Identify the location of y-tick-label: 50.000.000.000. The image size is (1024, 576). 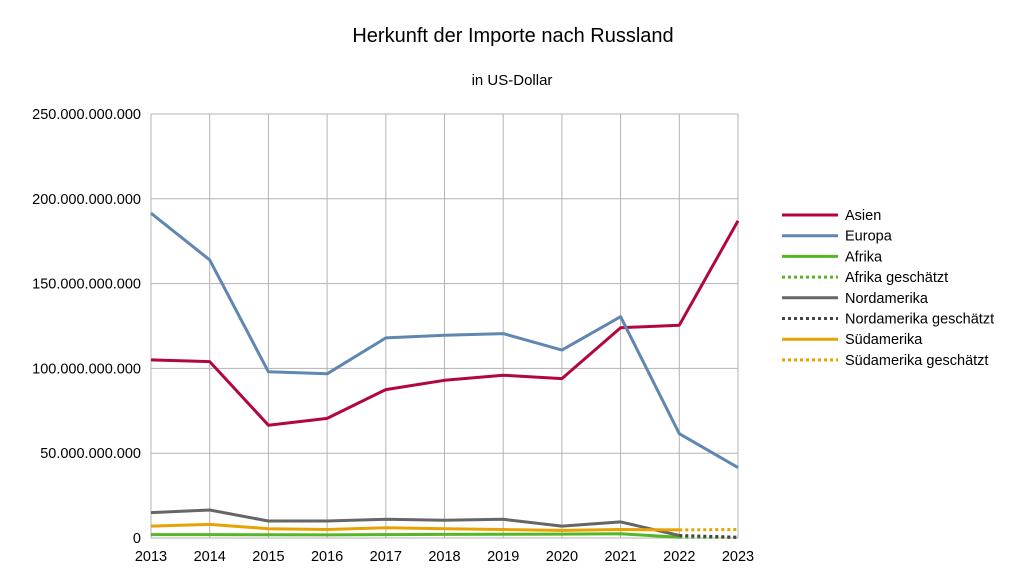
(90, 454).